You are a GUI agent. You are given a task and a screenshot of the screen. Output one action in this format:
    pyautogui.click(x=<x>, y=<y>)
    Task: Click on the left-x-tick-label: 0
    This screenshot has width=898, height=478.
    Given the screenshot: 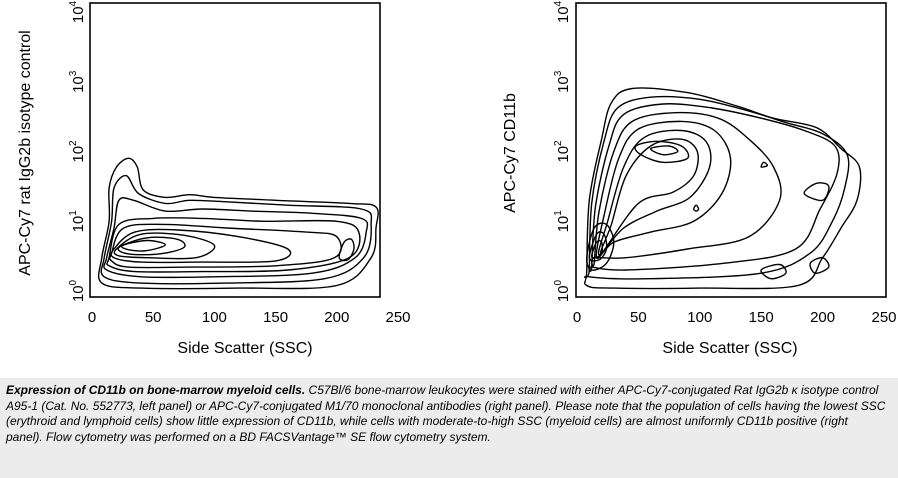 What is the action you would take?
    pyautogui.click(x=92, y=317)
    